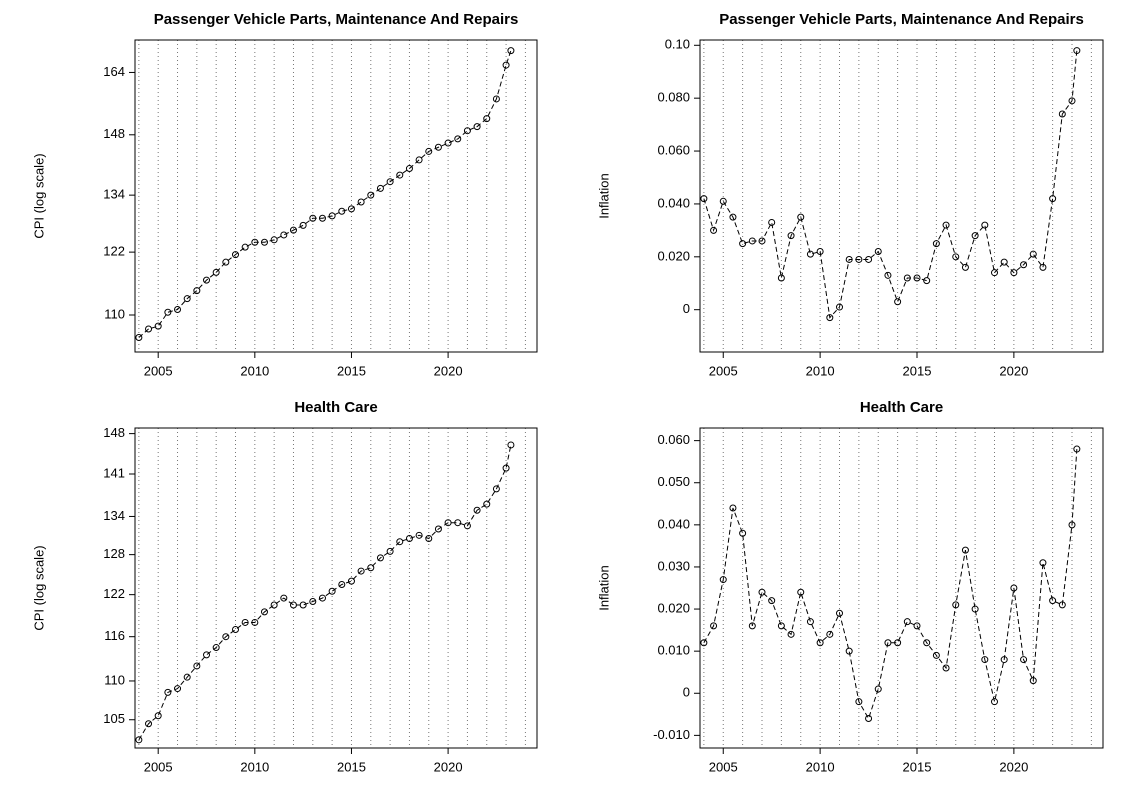 This screenshot has width=1128, height=789. I want to click on y-tick-label: 116, so click(114, 635).